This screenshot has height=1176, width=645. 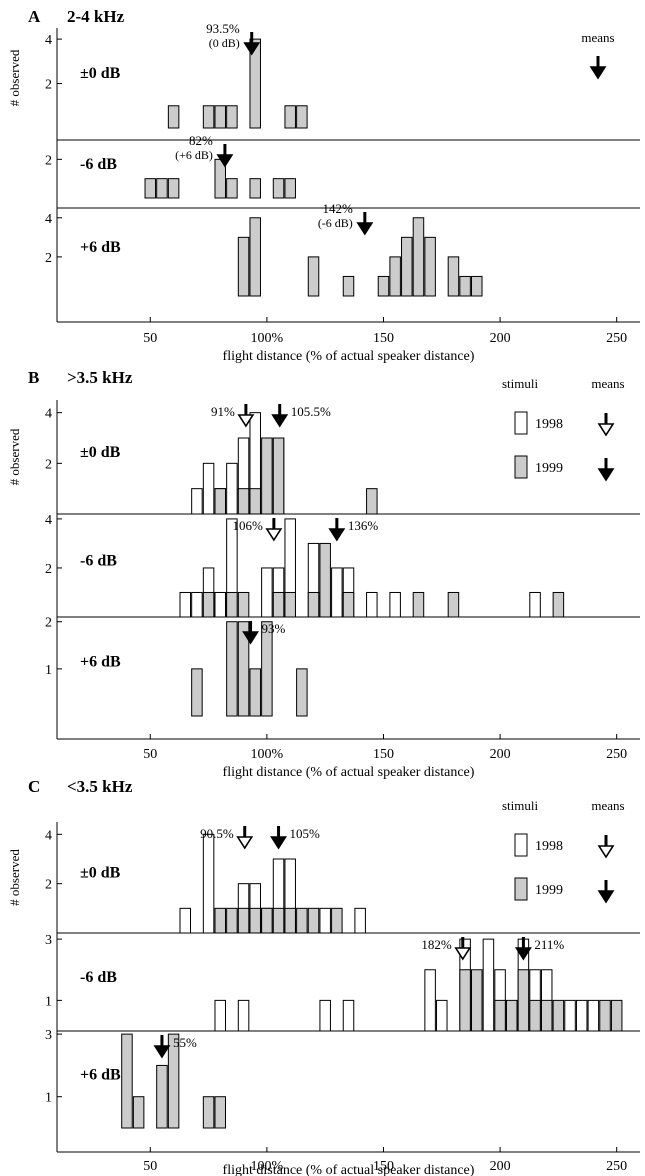 What do you see at coordinates (342, 982) in the screenshot?
I see `subplot-c-1: 1 3 -6 dB 182% 211%` at bounding box center [342, 982].